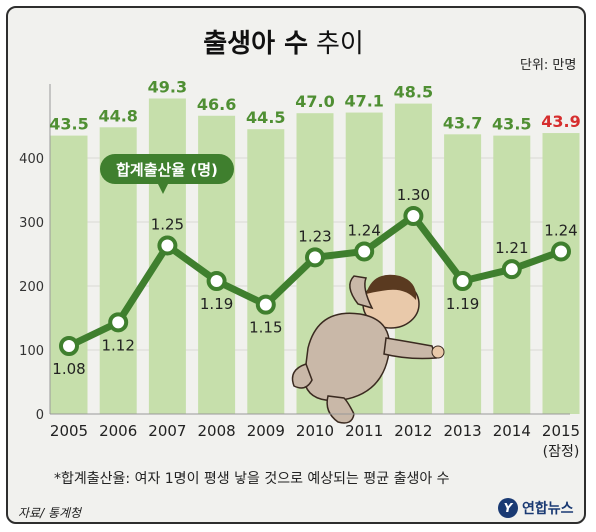 This screenshot has width=596, height=532. Describe the element at coordinates (462, 122) in the screenshot. I see `bar-value-label: 43.7` at that location.